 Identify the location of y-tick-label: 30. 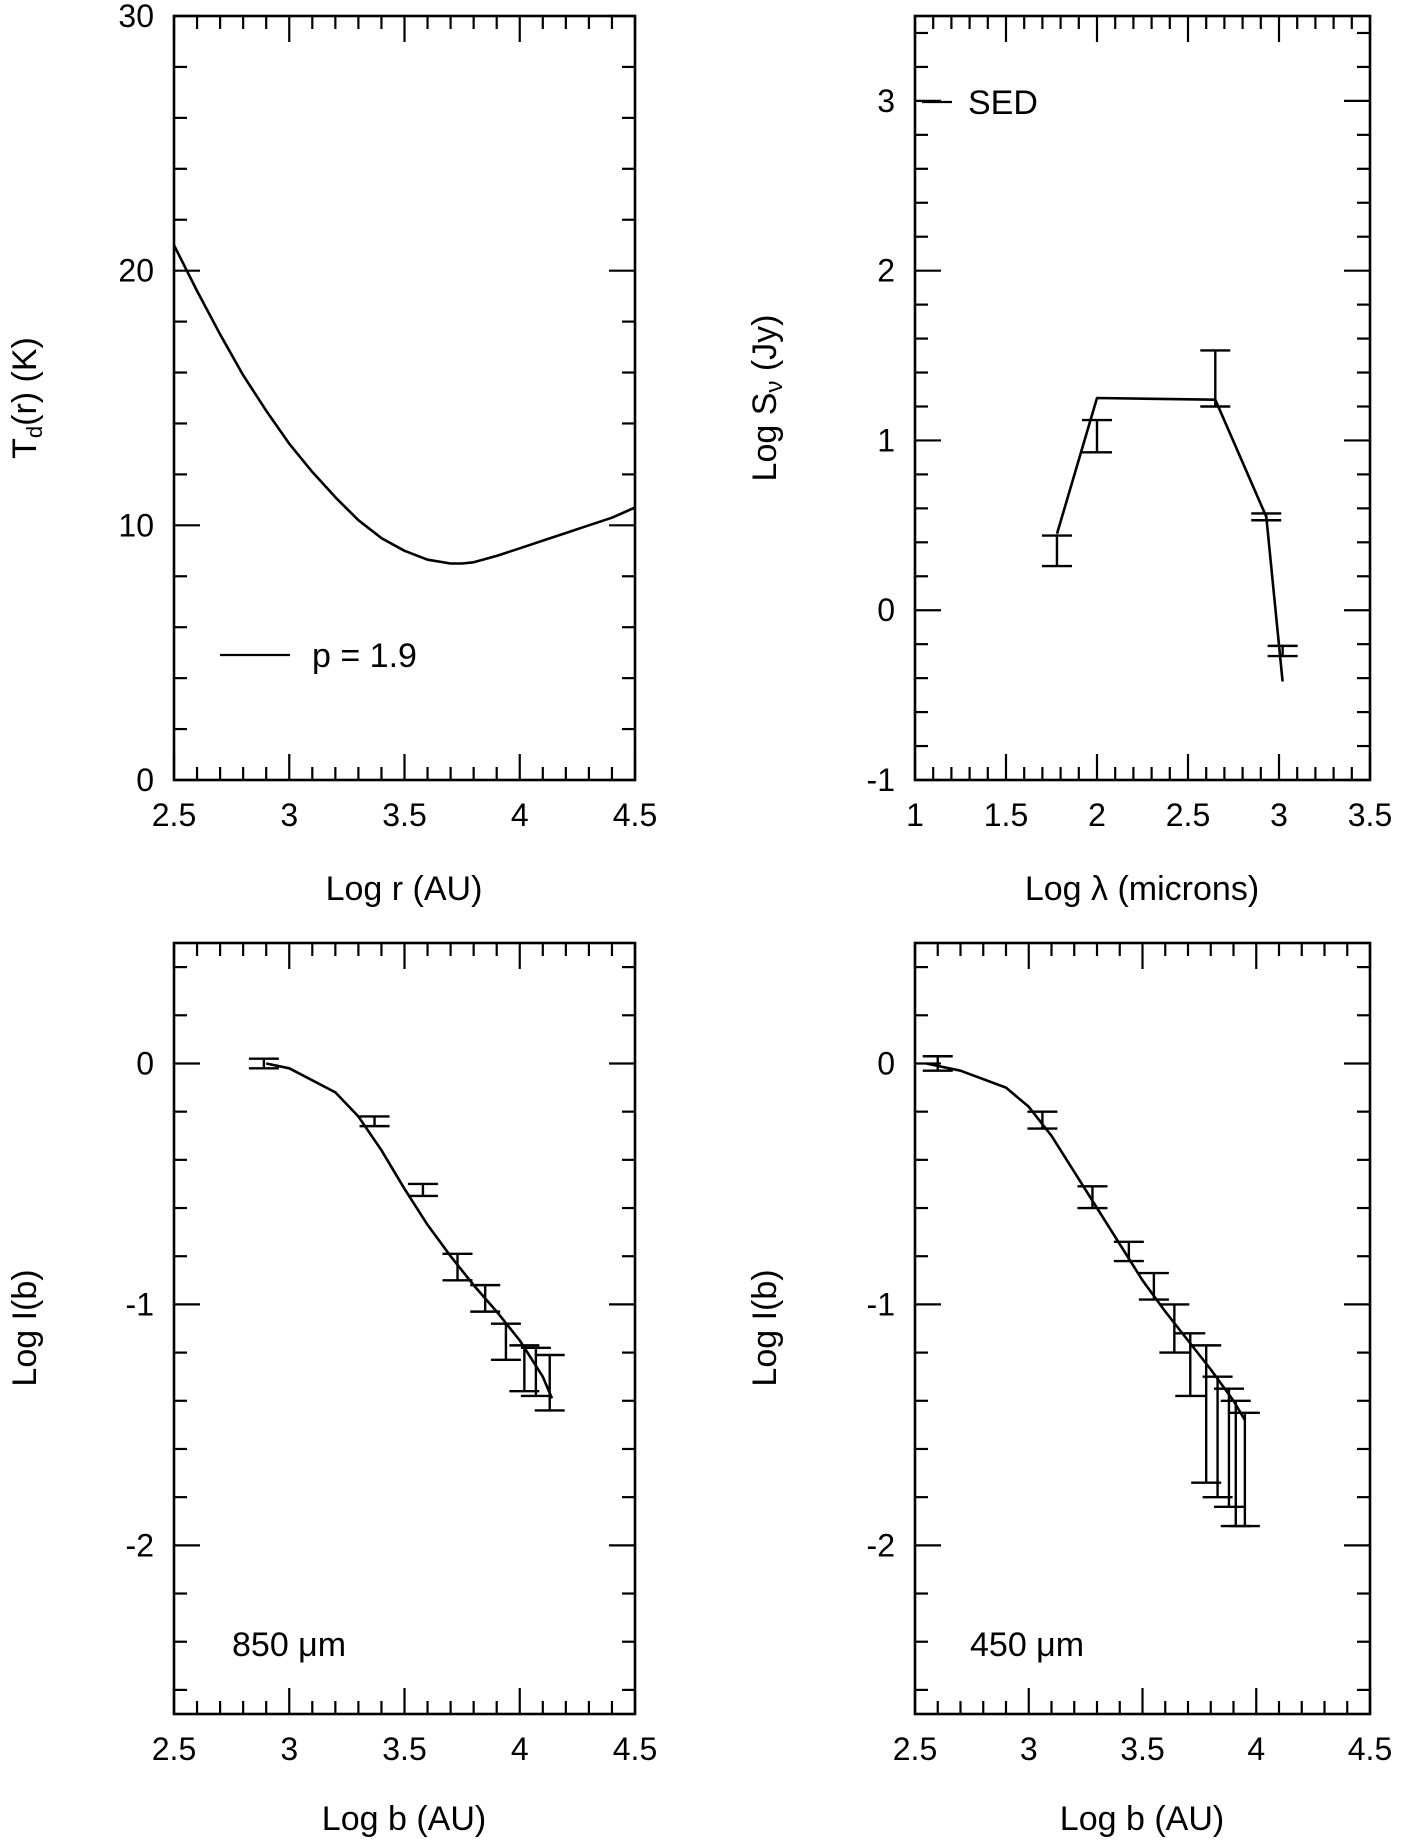
(136, 17).